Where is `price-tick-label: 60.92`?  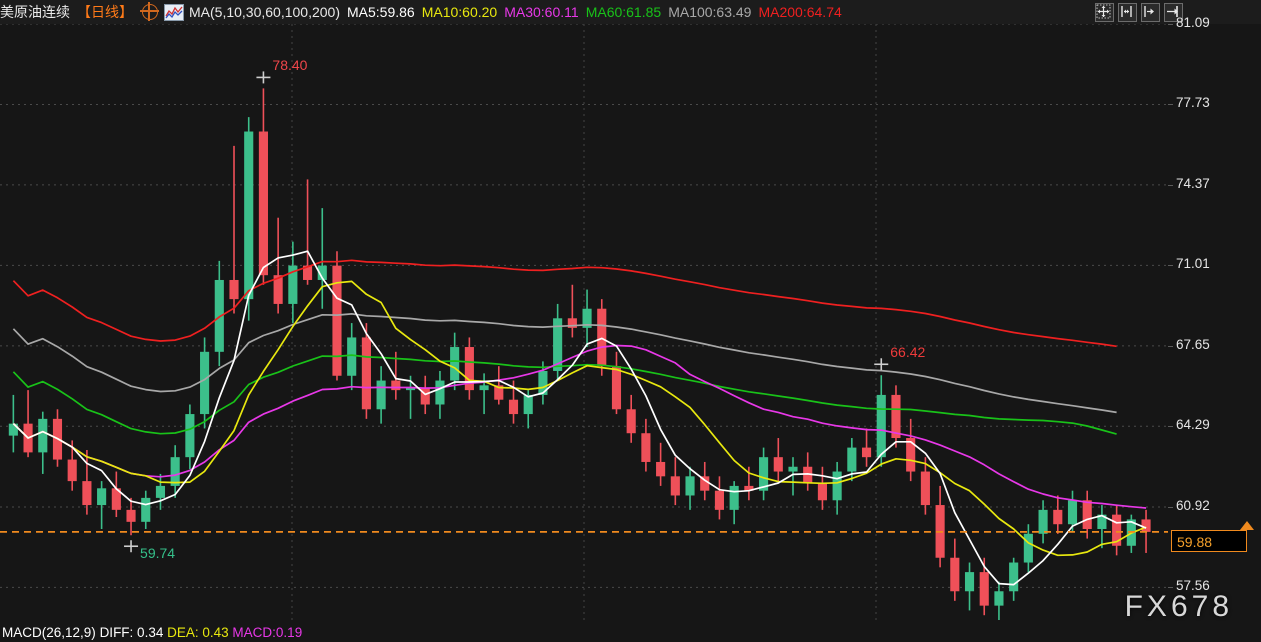 price-tick-label: 60.92 is located at coordinates (1193, 505).